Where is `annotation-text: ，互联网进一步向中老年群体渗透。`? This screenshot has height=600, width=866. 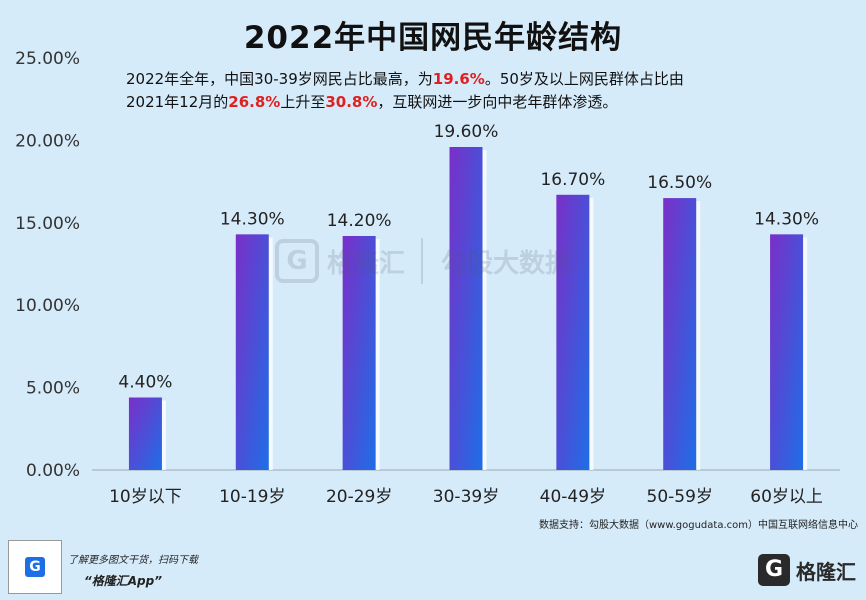
annotation-text: ，互联网进一步向中老年群体渗透。 is located at coordinates (497, 102).